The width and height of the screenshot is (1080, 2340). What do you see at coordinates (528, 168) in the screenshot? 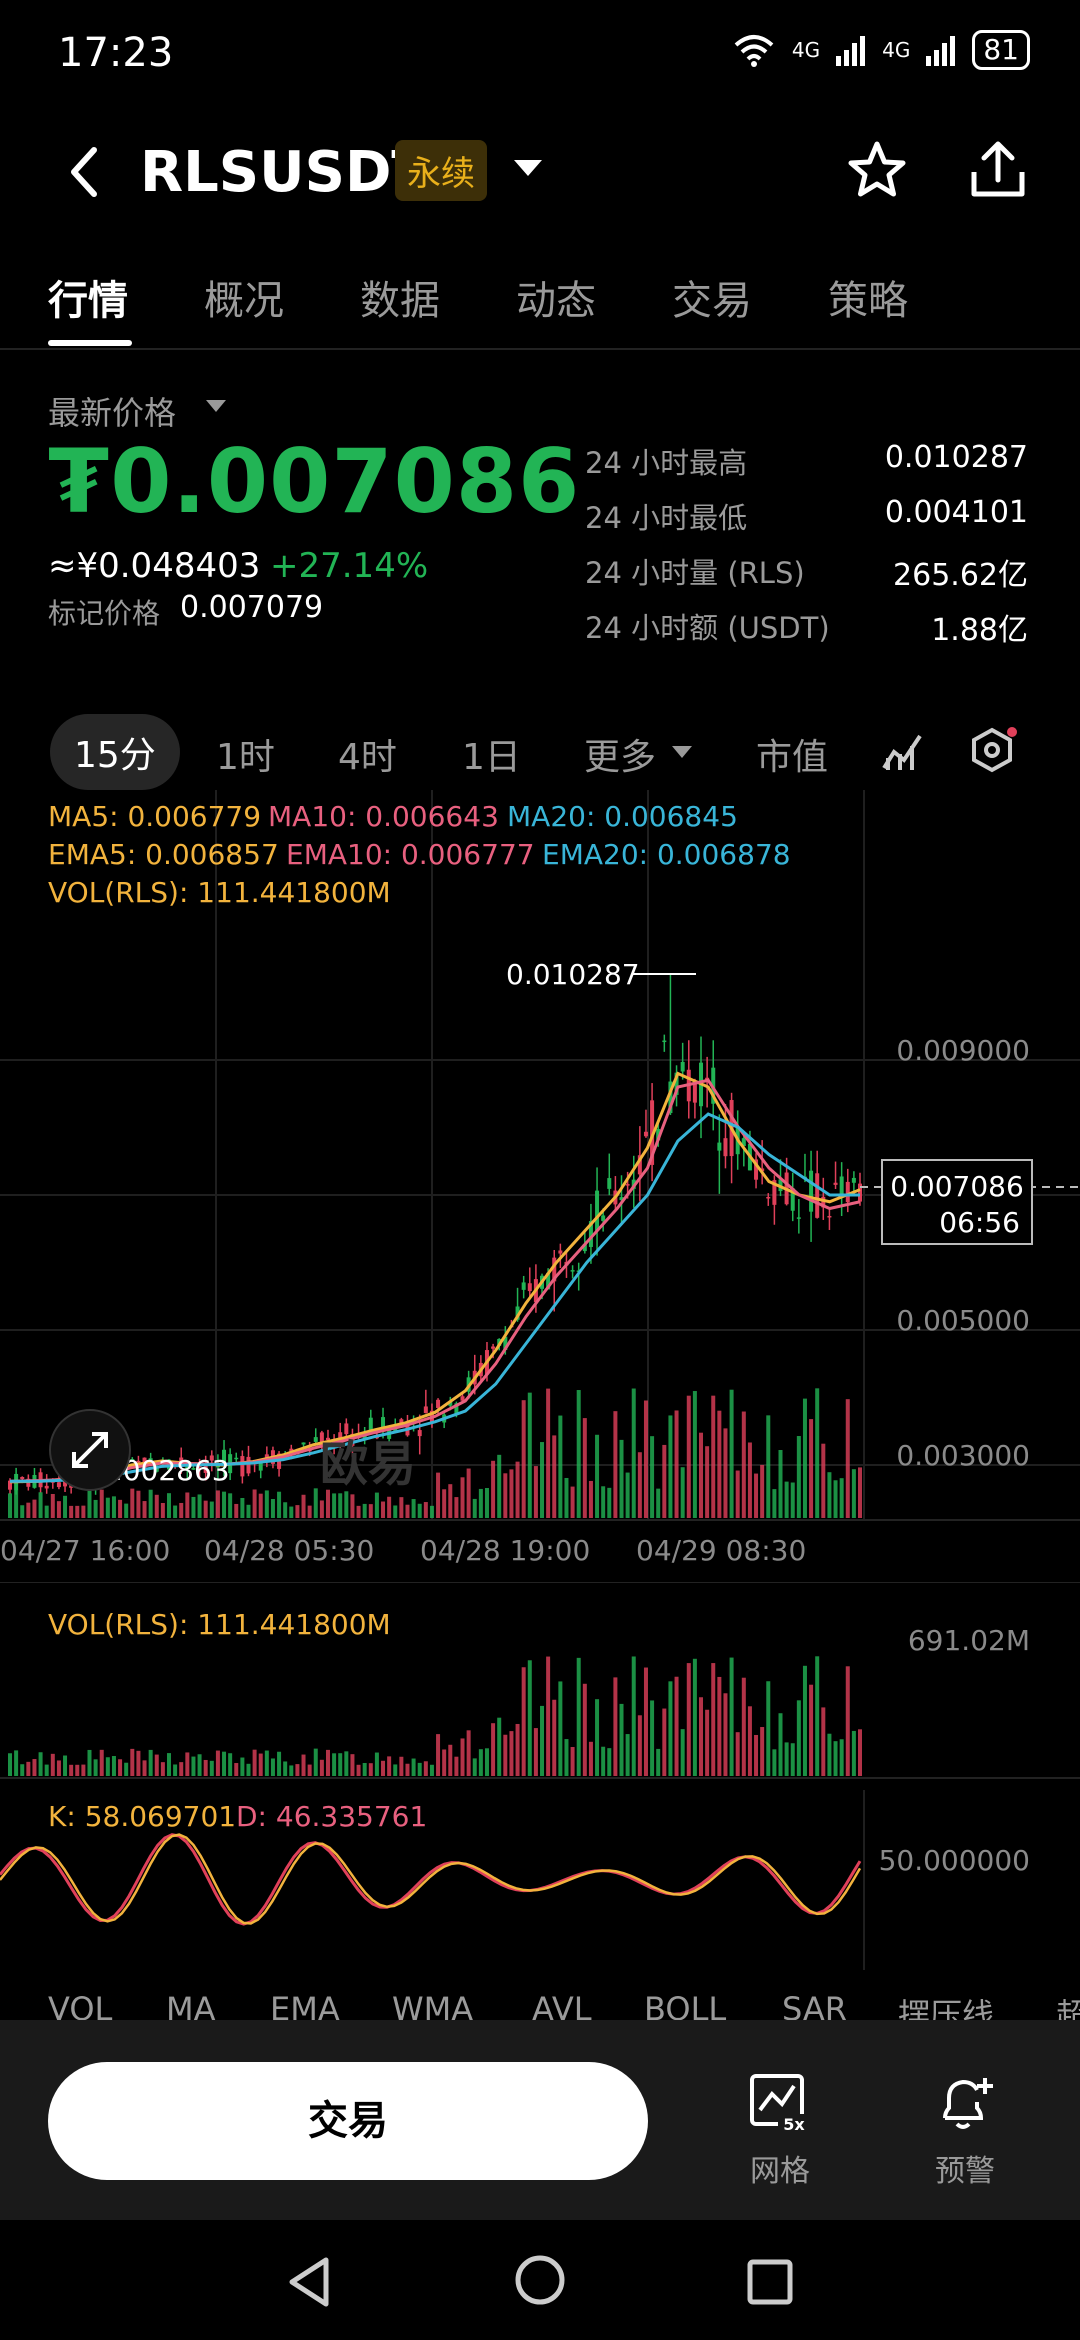
I see `symbol-dropdown-icon` at bounding box center [528, 168].